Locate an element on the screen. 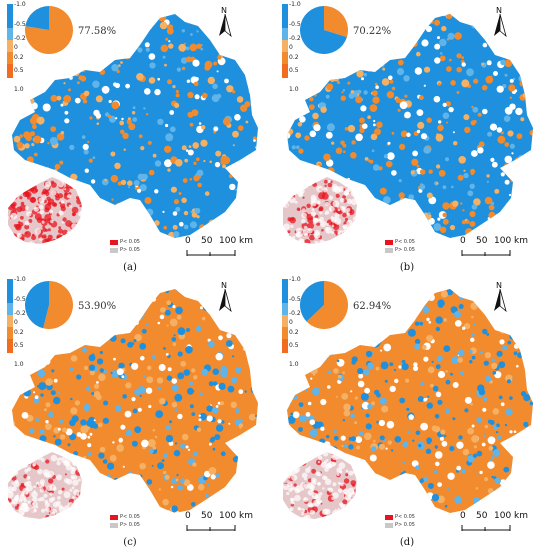 Image resolution: width=550 pixels, height=550 pixels. pie-chart is located at coordinates (48, 305).